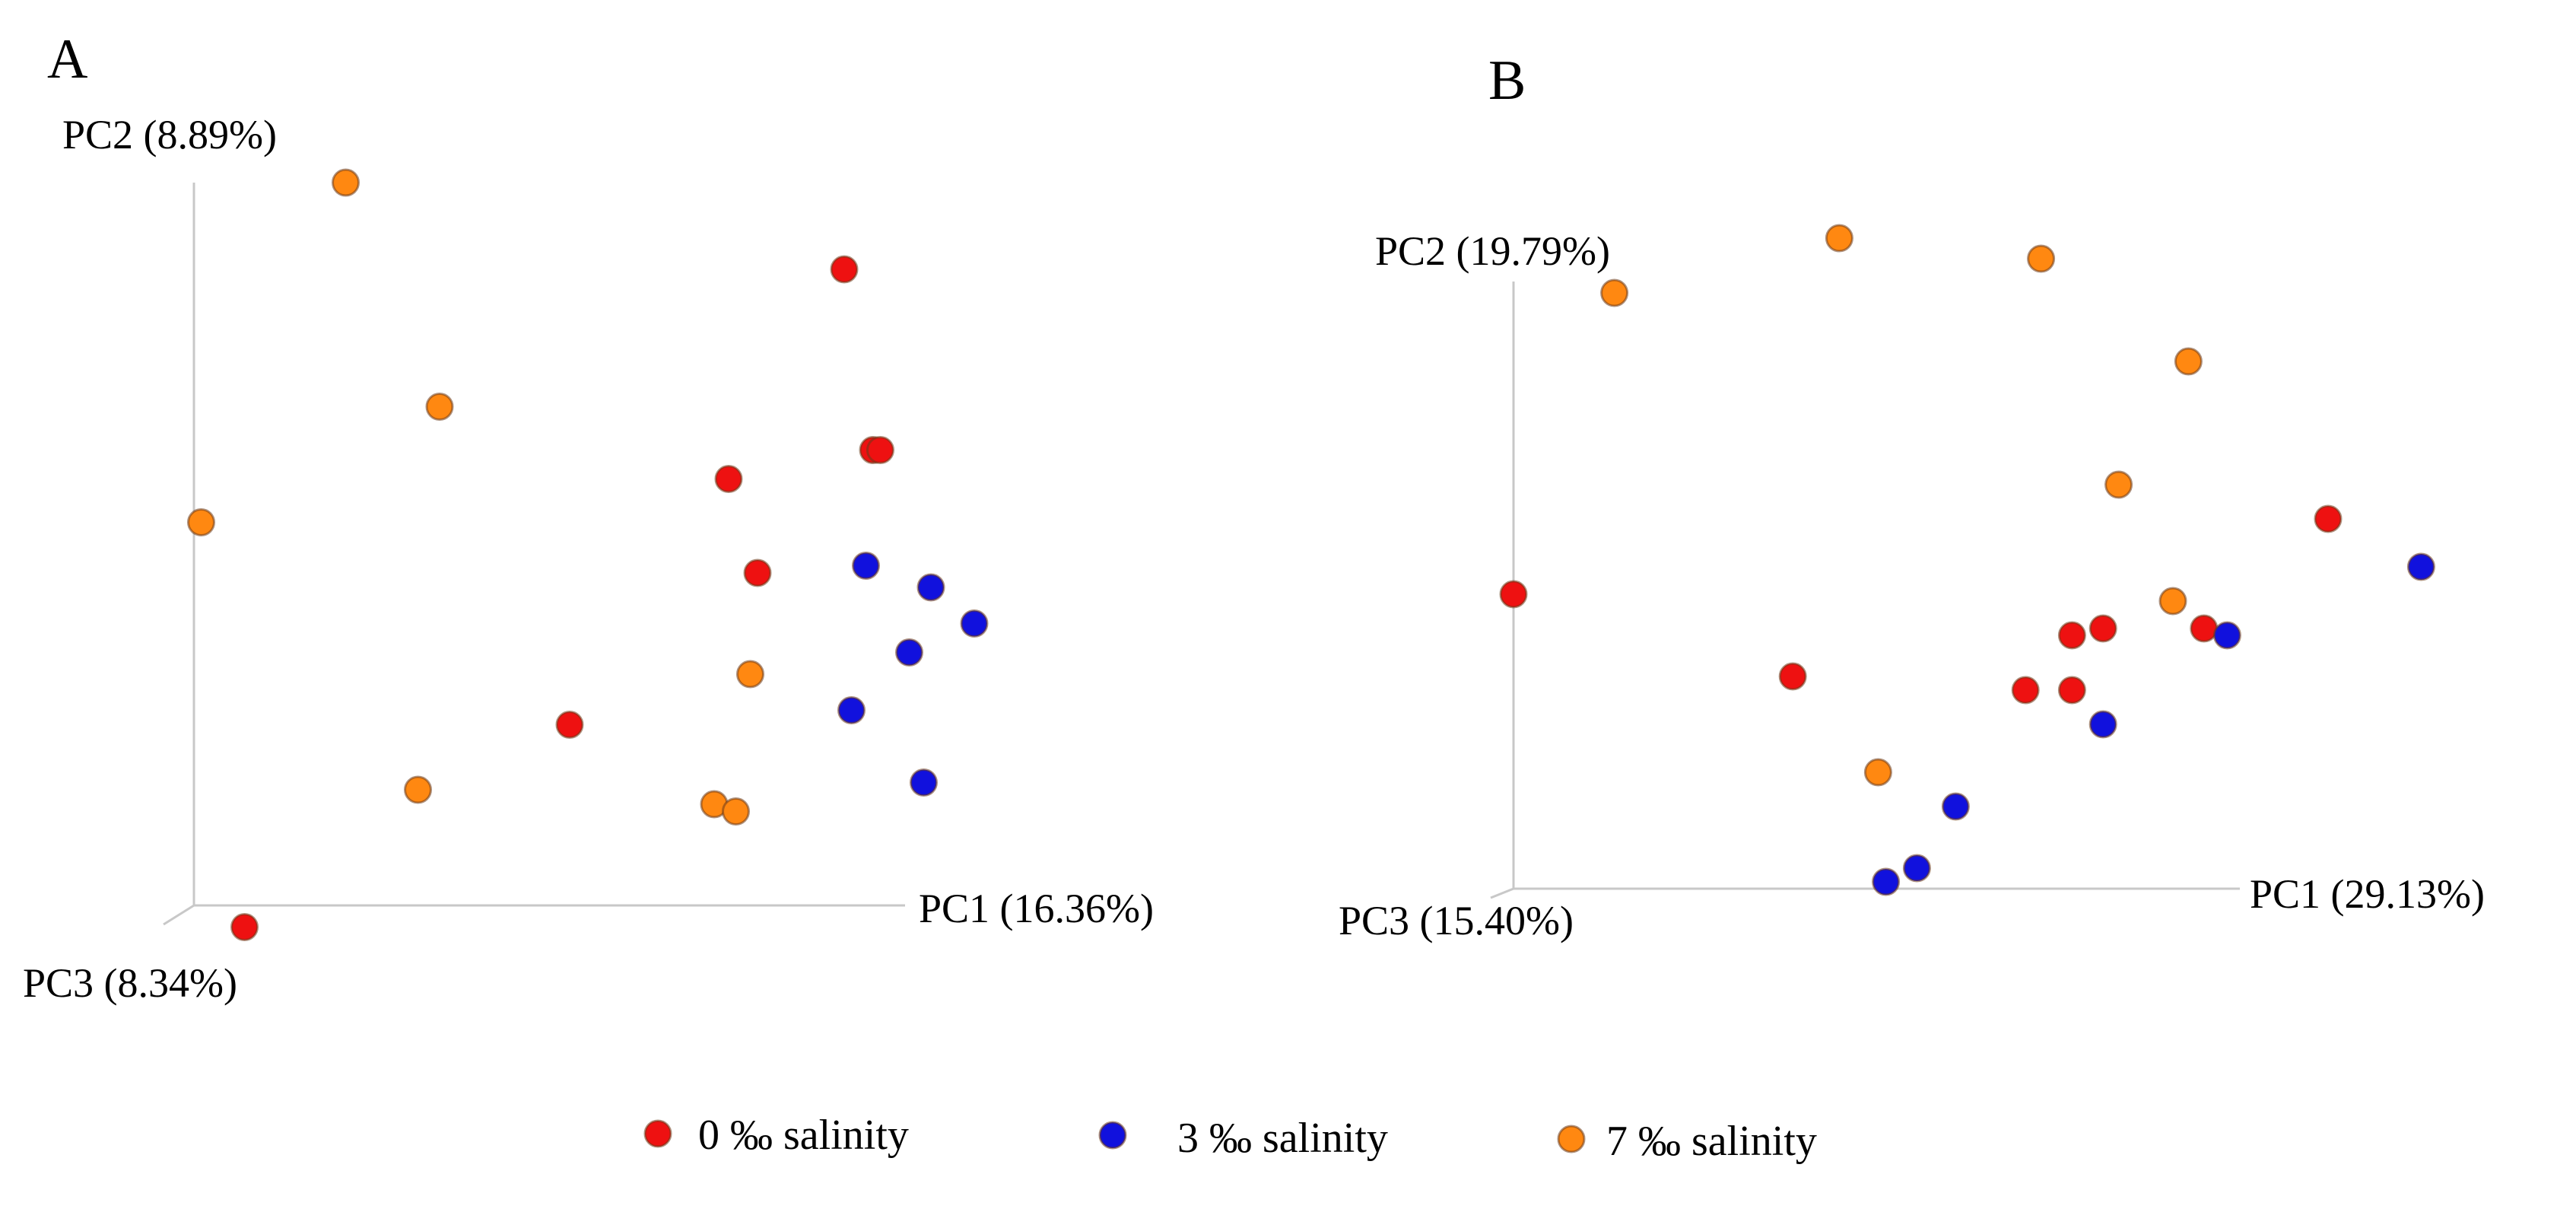  I want to click on panel-b-label: B, so click(1507, 81).